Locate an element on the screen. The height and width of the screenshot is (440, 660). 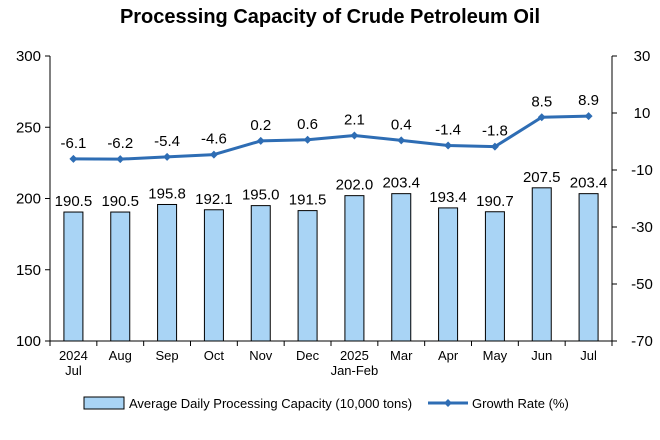
legend-line-marker is located at coordinates (448, 403).